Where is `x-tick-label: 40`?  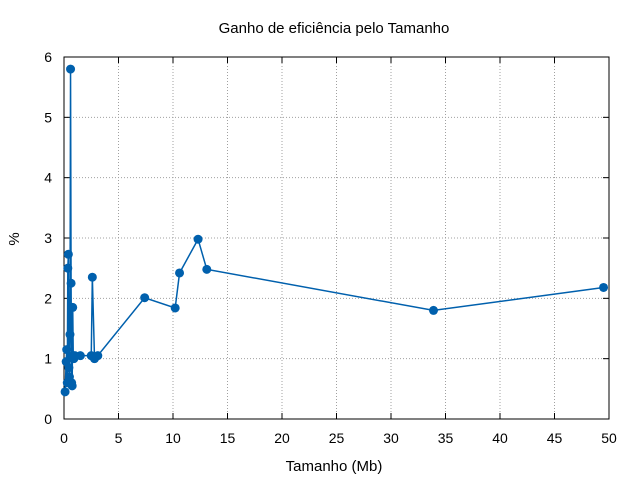
x-tick-label: 40 is located at coordinates (500, 438).